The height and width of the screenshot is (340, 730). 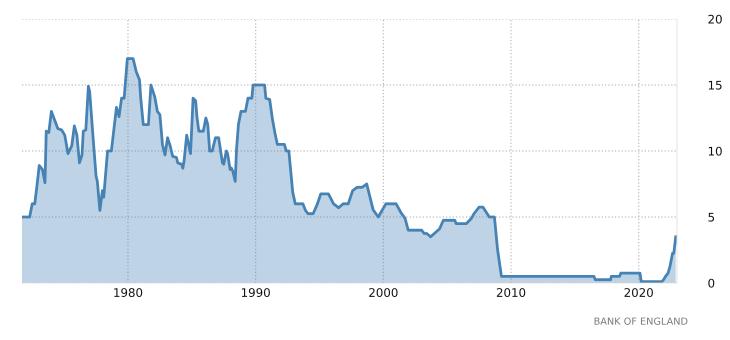 I want to click on x-tick-label: 2020, so click(x=638, y=292).